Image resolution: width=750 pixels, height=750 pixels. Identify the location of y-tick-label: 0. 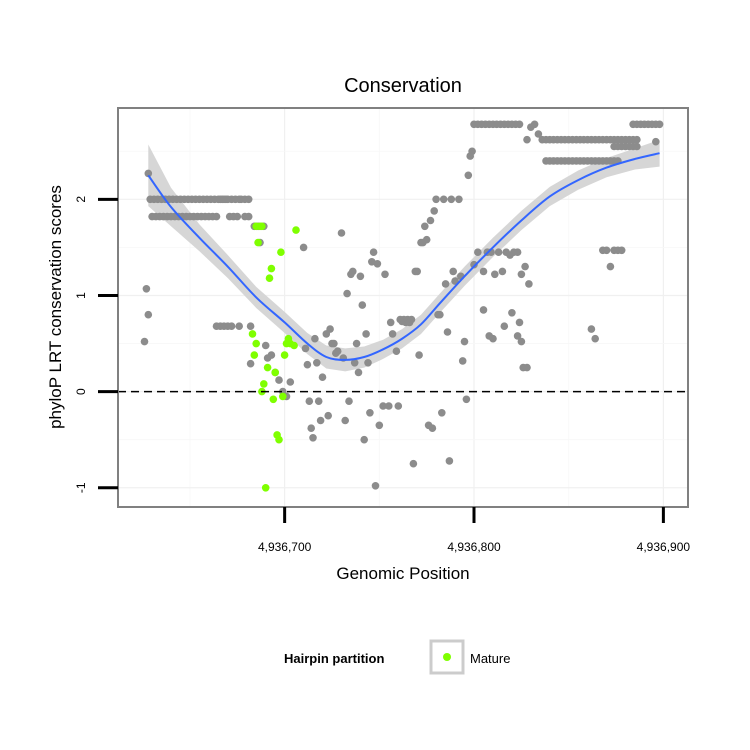
(81, 391).